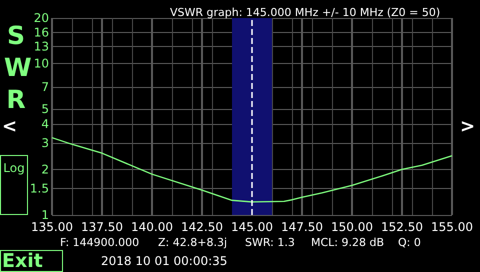  What do you see at coordinates (152, 227) in the screenshot?
I see `x-tick-label: 140.00` at bounding box center [152, 227].